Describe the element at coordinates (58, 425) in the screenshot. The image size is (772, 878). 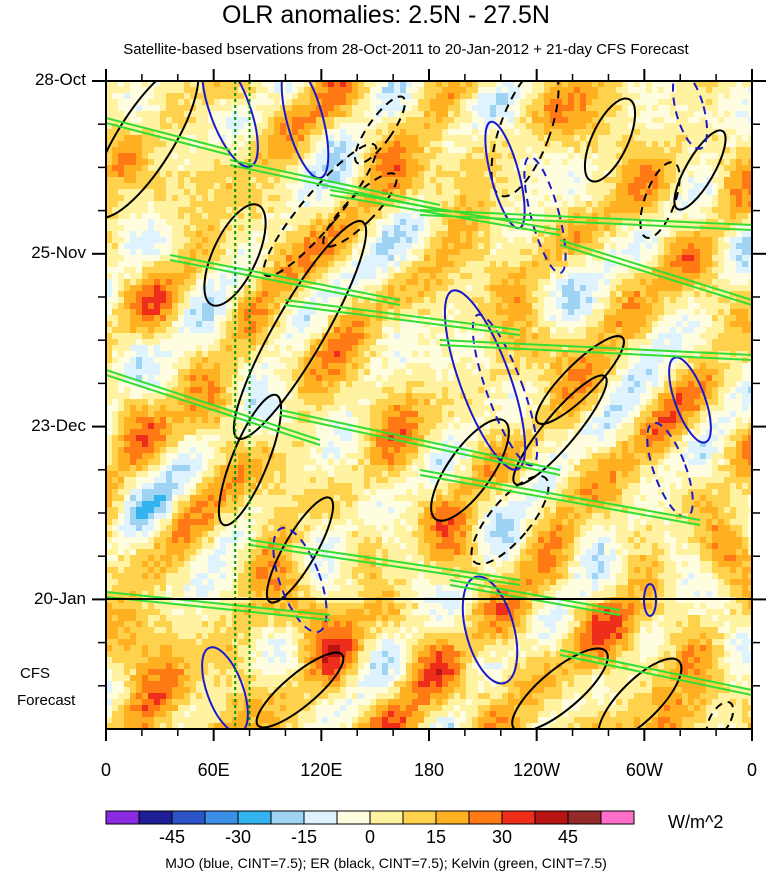
I see `y-tick-label-23-dec: 23-Dec` at that location.